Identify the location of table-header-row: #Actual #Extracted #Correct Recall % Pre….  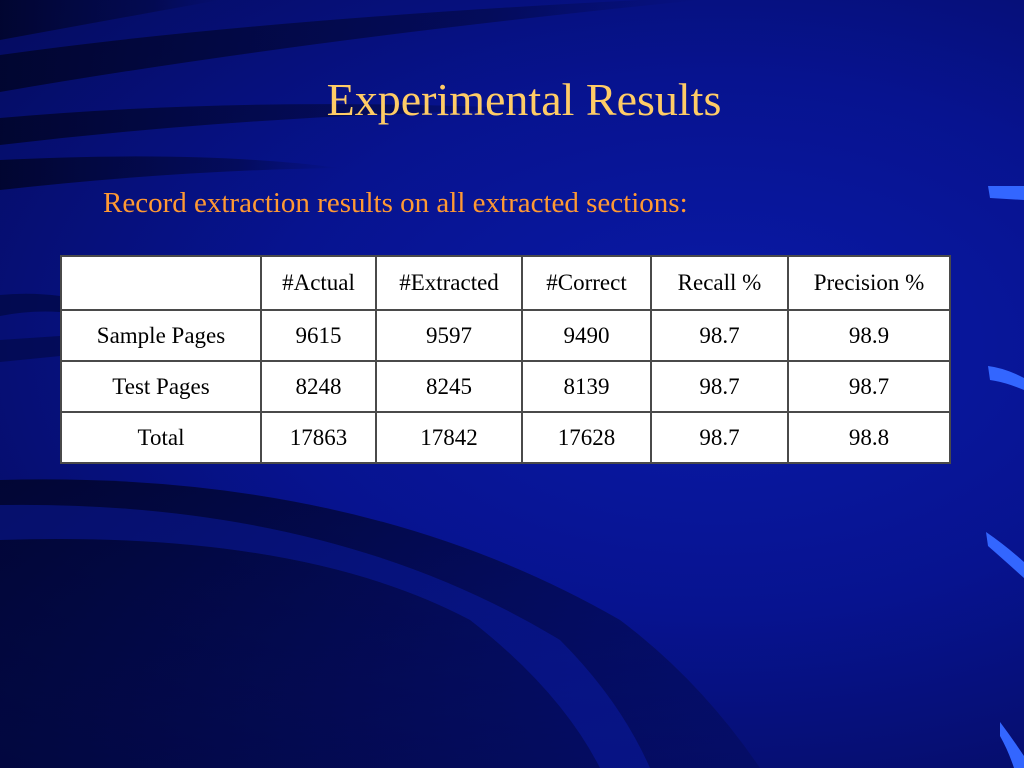
(505, 283).